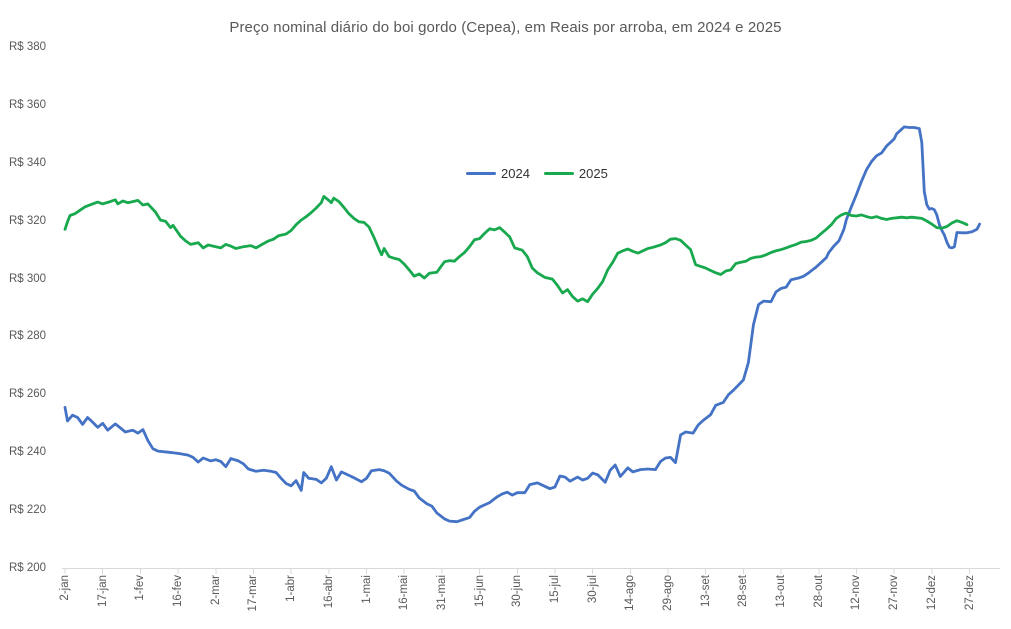 The width and height of the screenshot is (1011, 629). What do you see at coordinates (593, 173) in the screenshot?
I see `legend-label-2025: 2025` at bounding box center [593, 173].